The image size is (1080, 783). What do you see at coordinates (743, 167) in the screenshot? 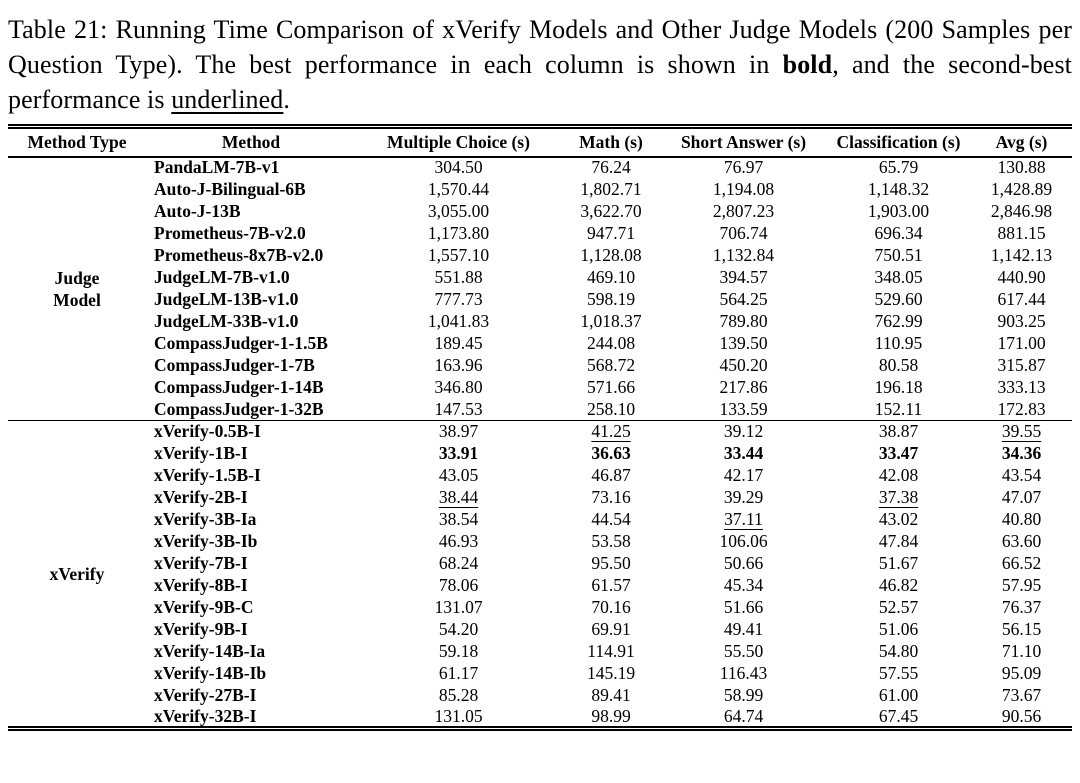
I see `value-cell: 76.97` at bounding box center [743, 167].